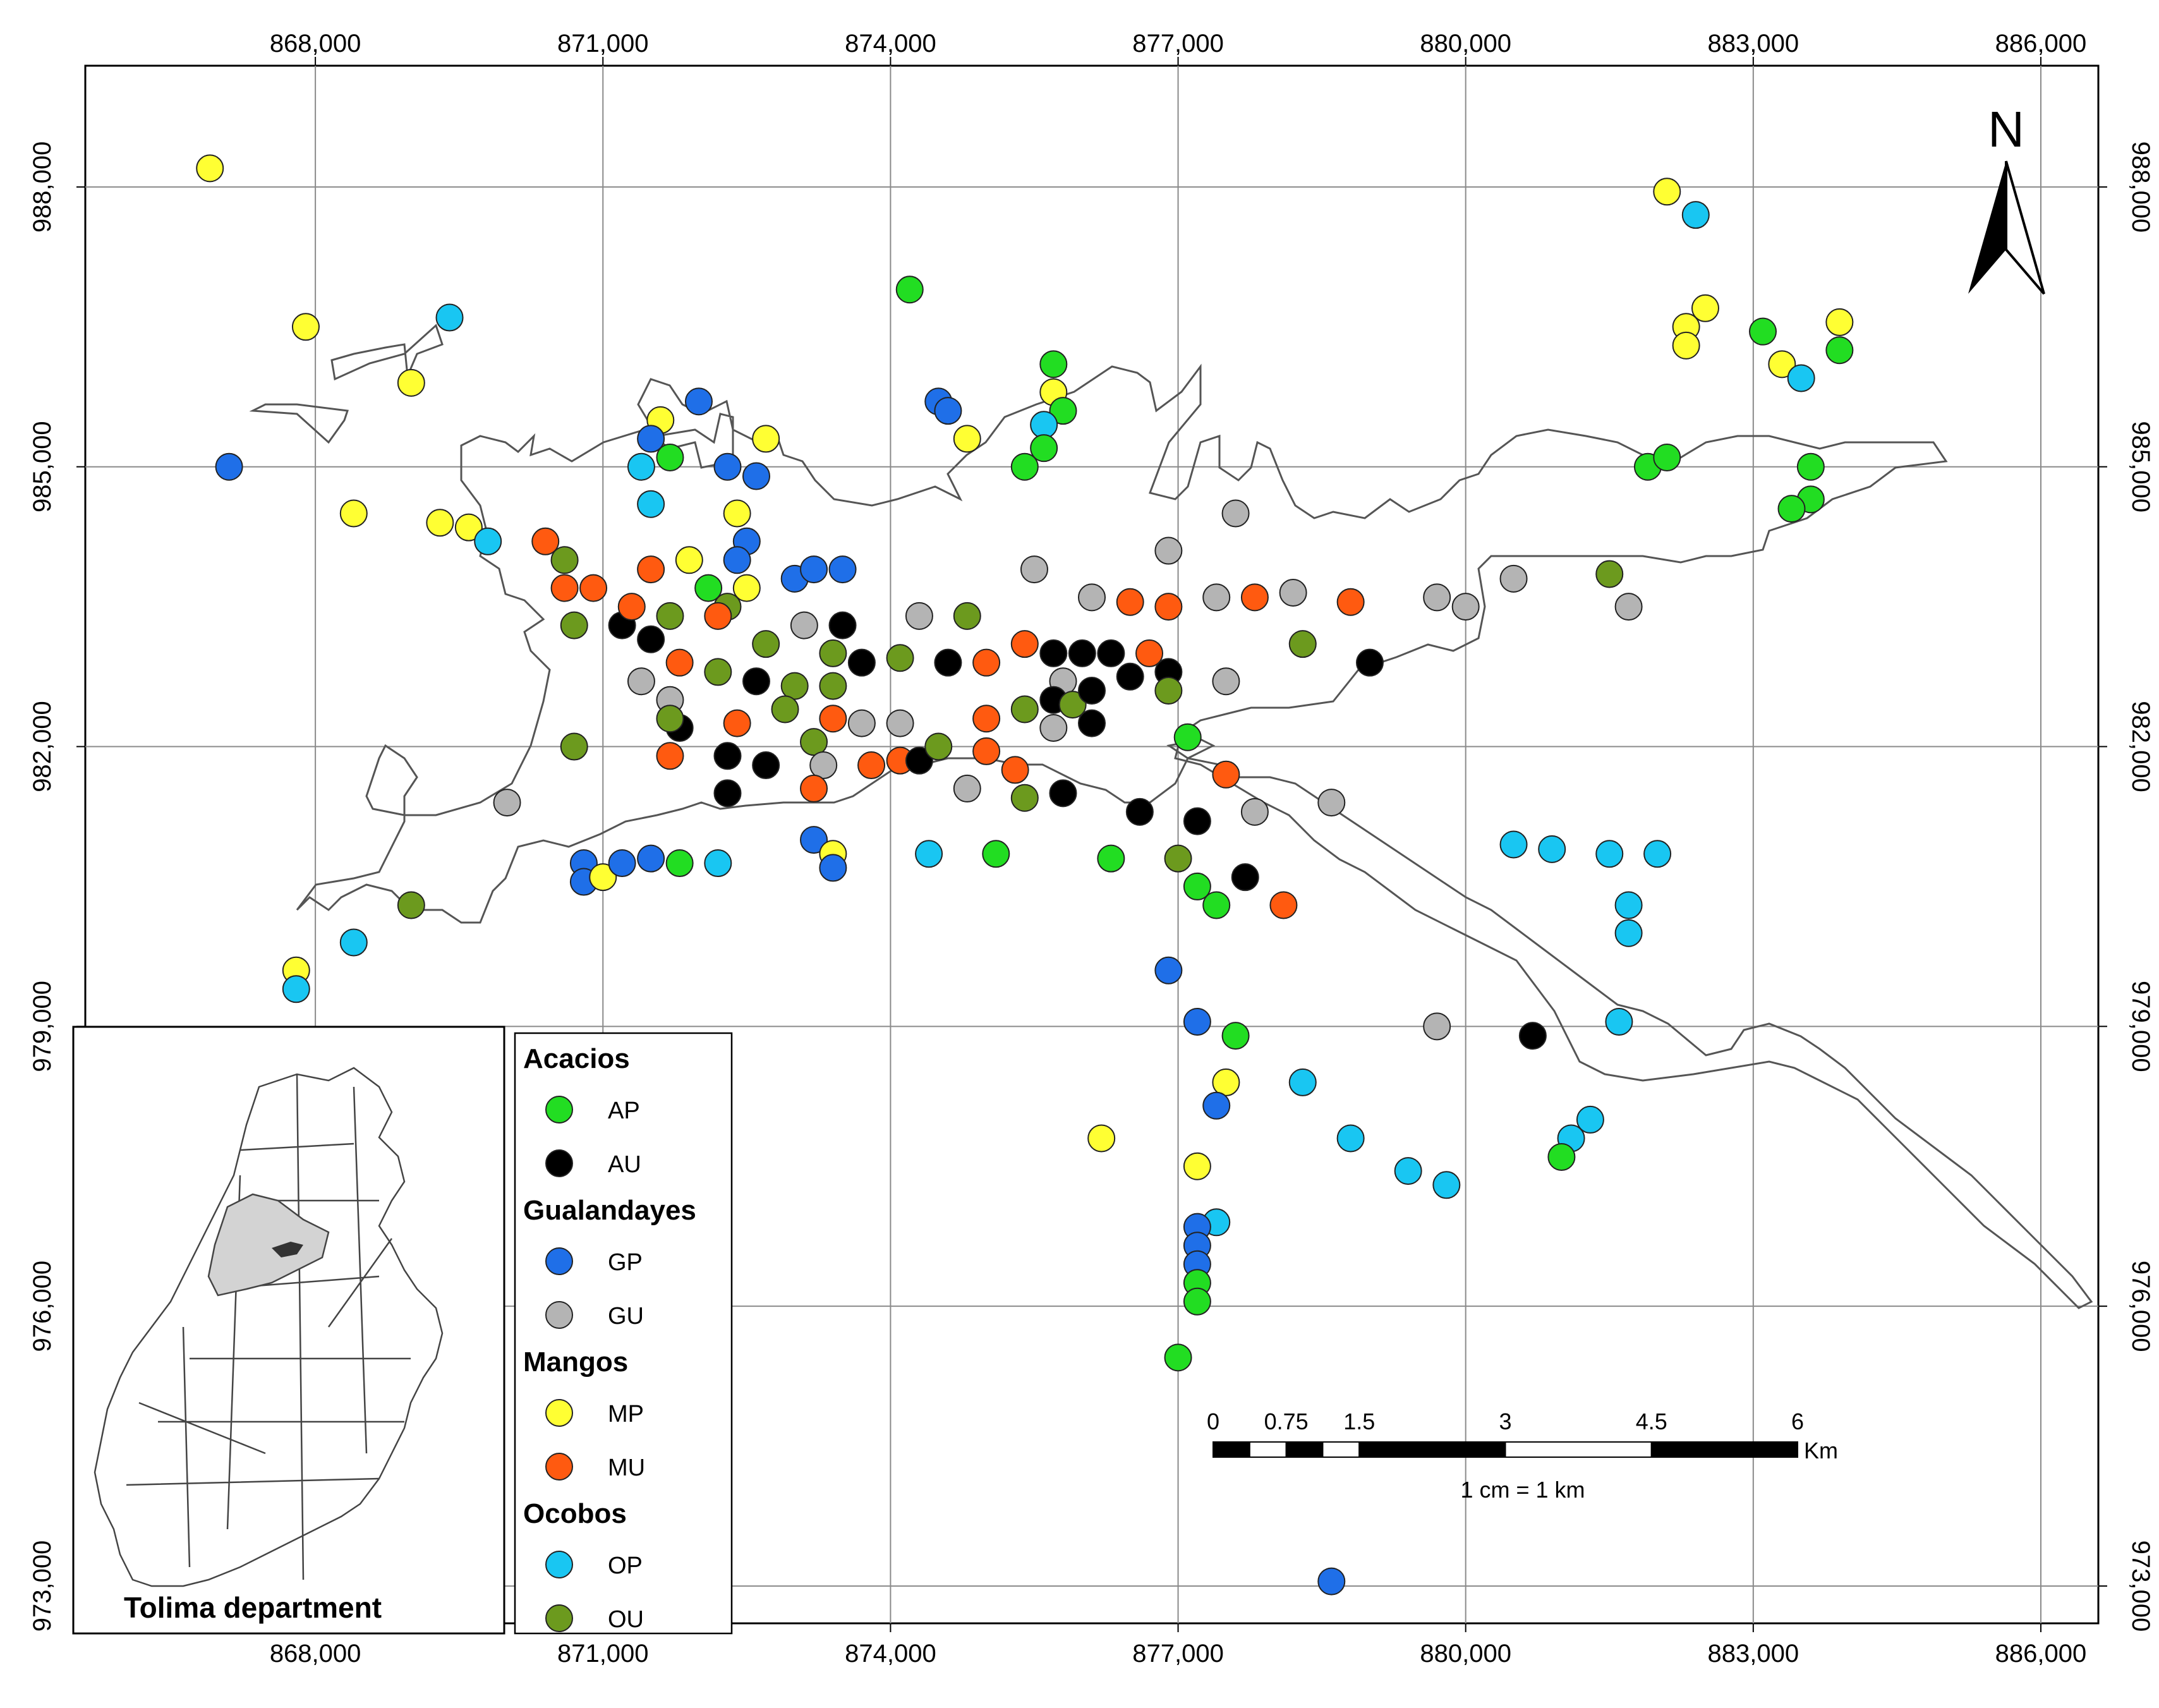  I want to click on north-arrow-left-half, so click(1987, 227).